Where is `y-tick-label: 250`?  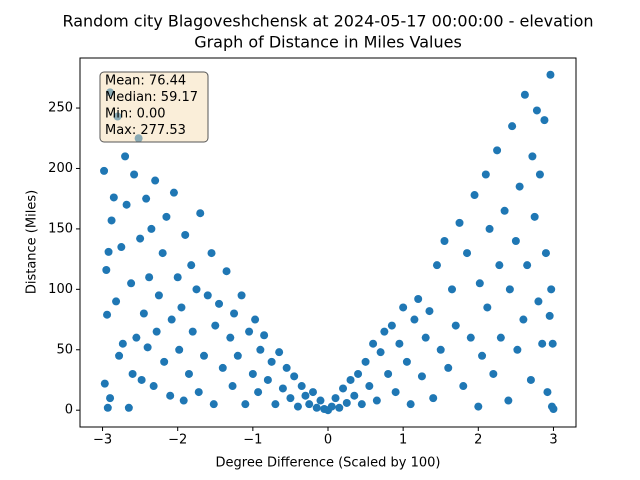
y-tick-label: 250 is located at coordinates (60, 108).